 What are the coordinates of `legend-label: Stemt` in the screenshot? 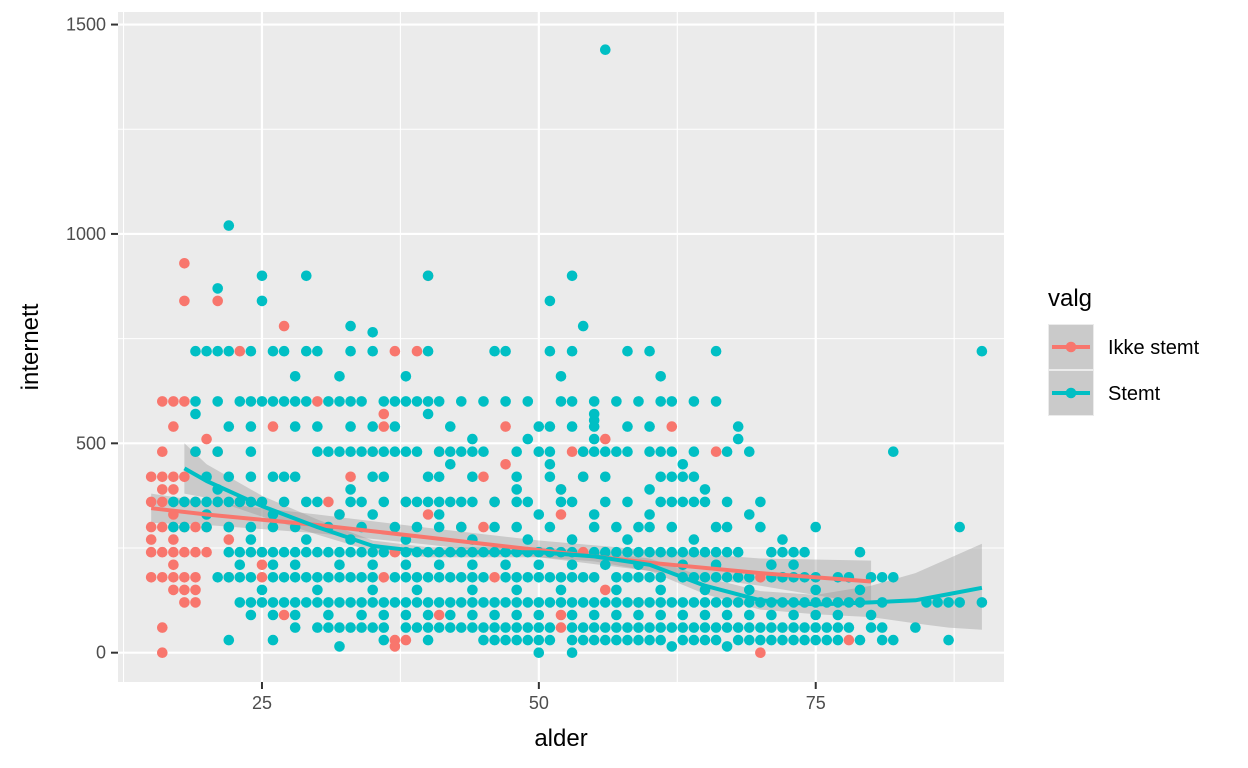 It's located at (1134, 394).